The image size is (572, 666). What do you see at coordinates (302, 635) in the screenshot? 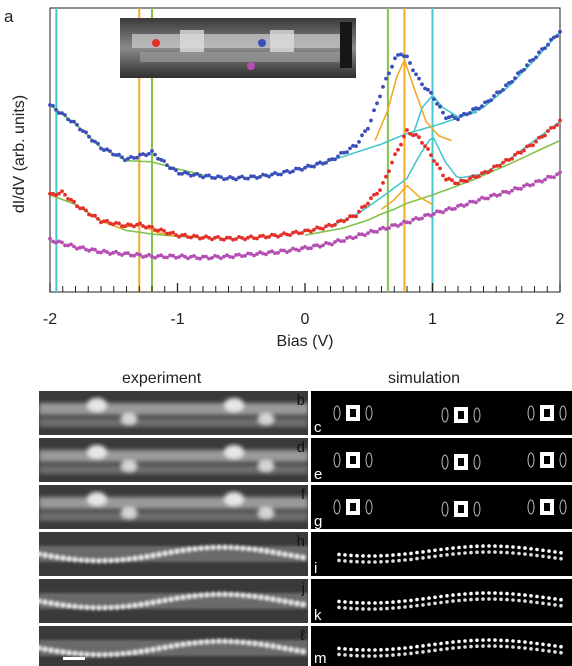
I see `panel-label: ℓ` at bounding box center [302, 635].